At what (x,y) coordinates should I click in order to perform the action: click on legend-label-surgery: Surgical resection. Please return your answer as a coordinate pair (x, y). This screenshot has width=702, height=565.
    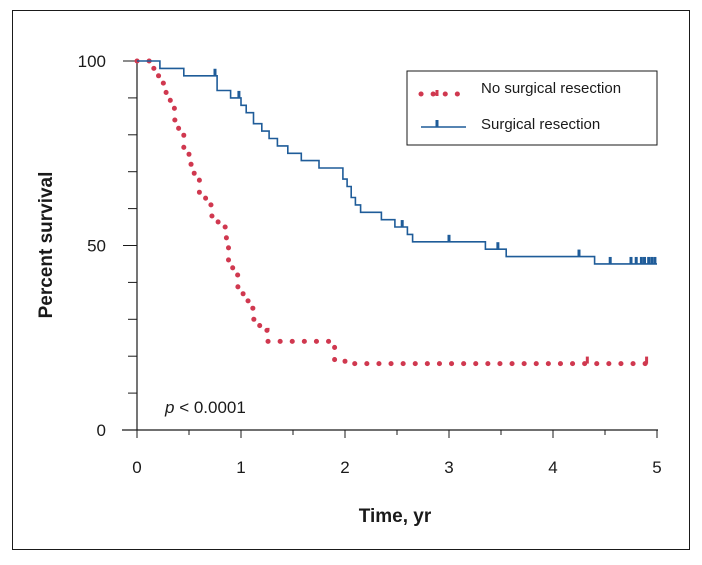
    Looking at the image, I should click on (540, 124).